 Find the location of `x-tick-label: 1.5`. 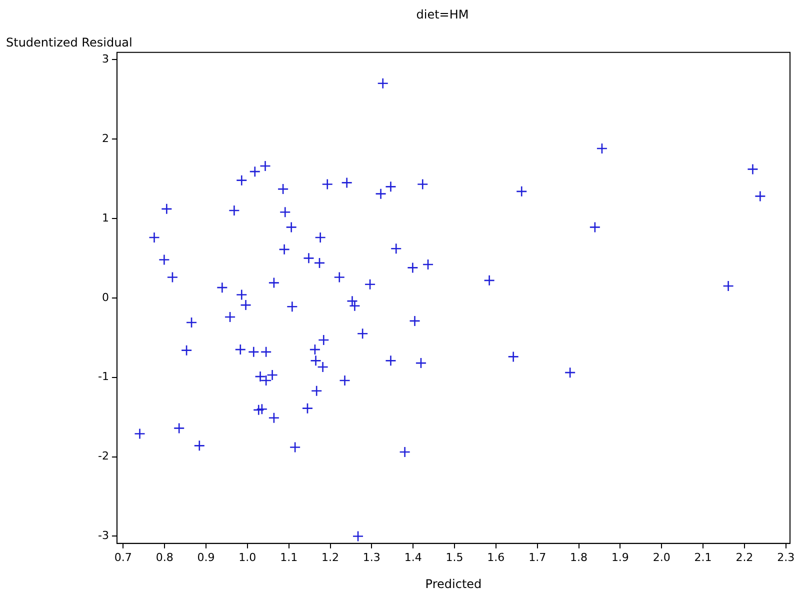

x-tick-label: 1.5 is located at coordinates (455, 557).